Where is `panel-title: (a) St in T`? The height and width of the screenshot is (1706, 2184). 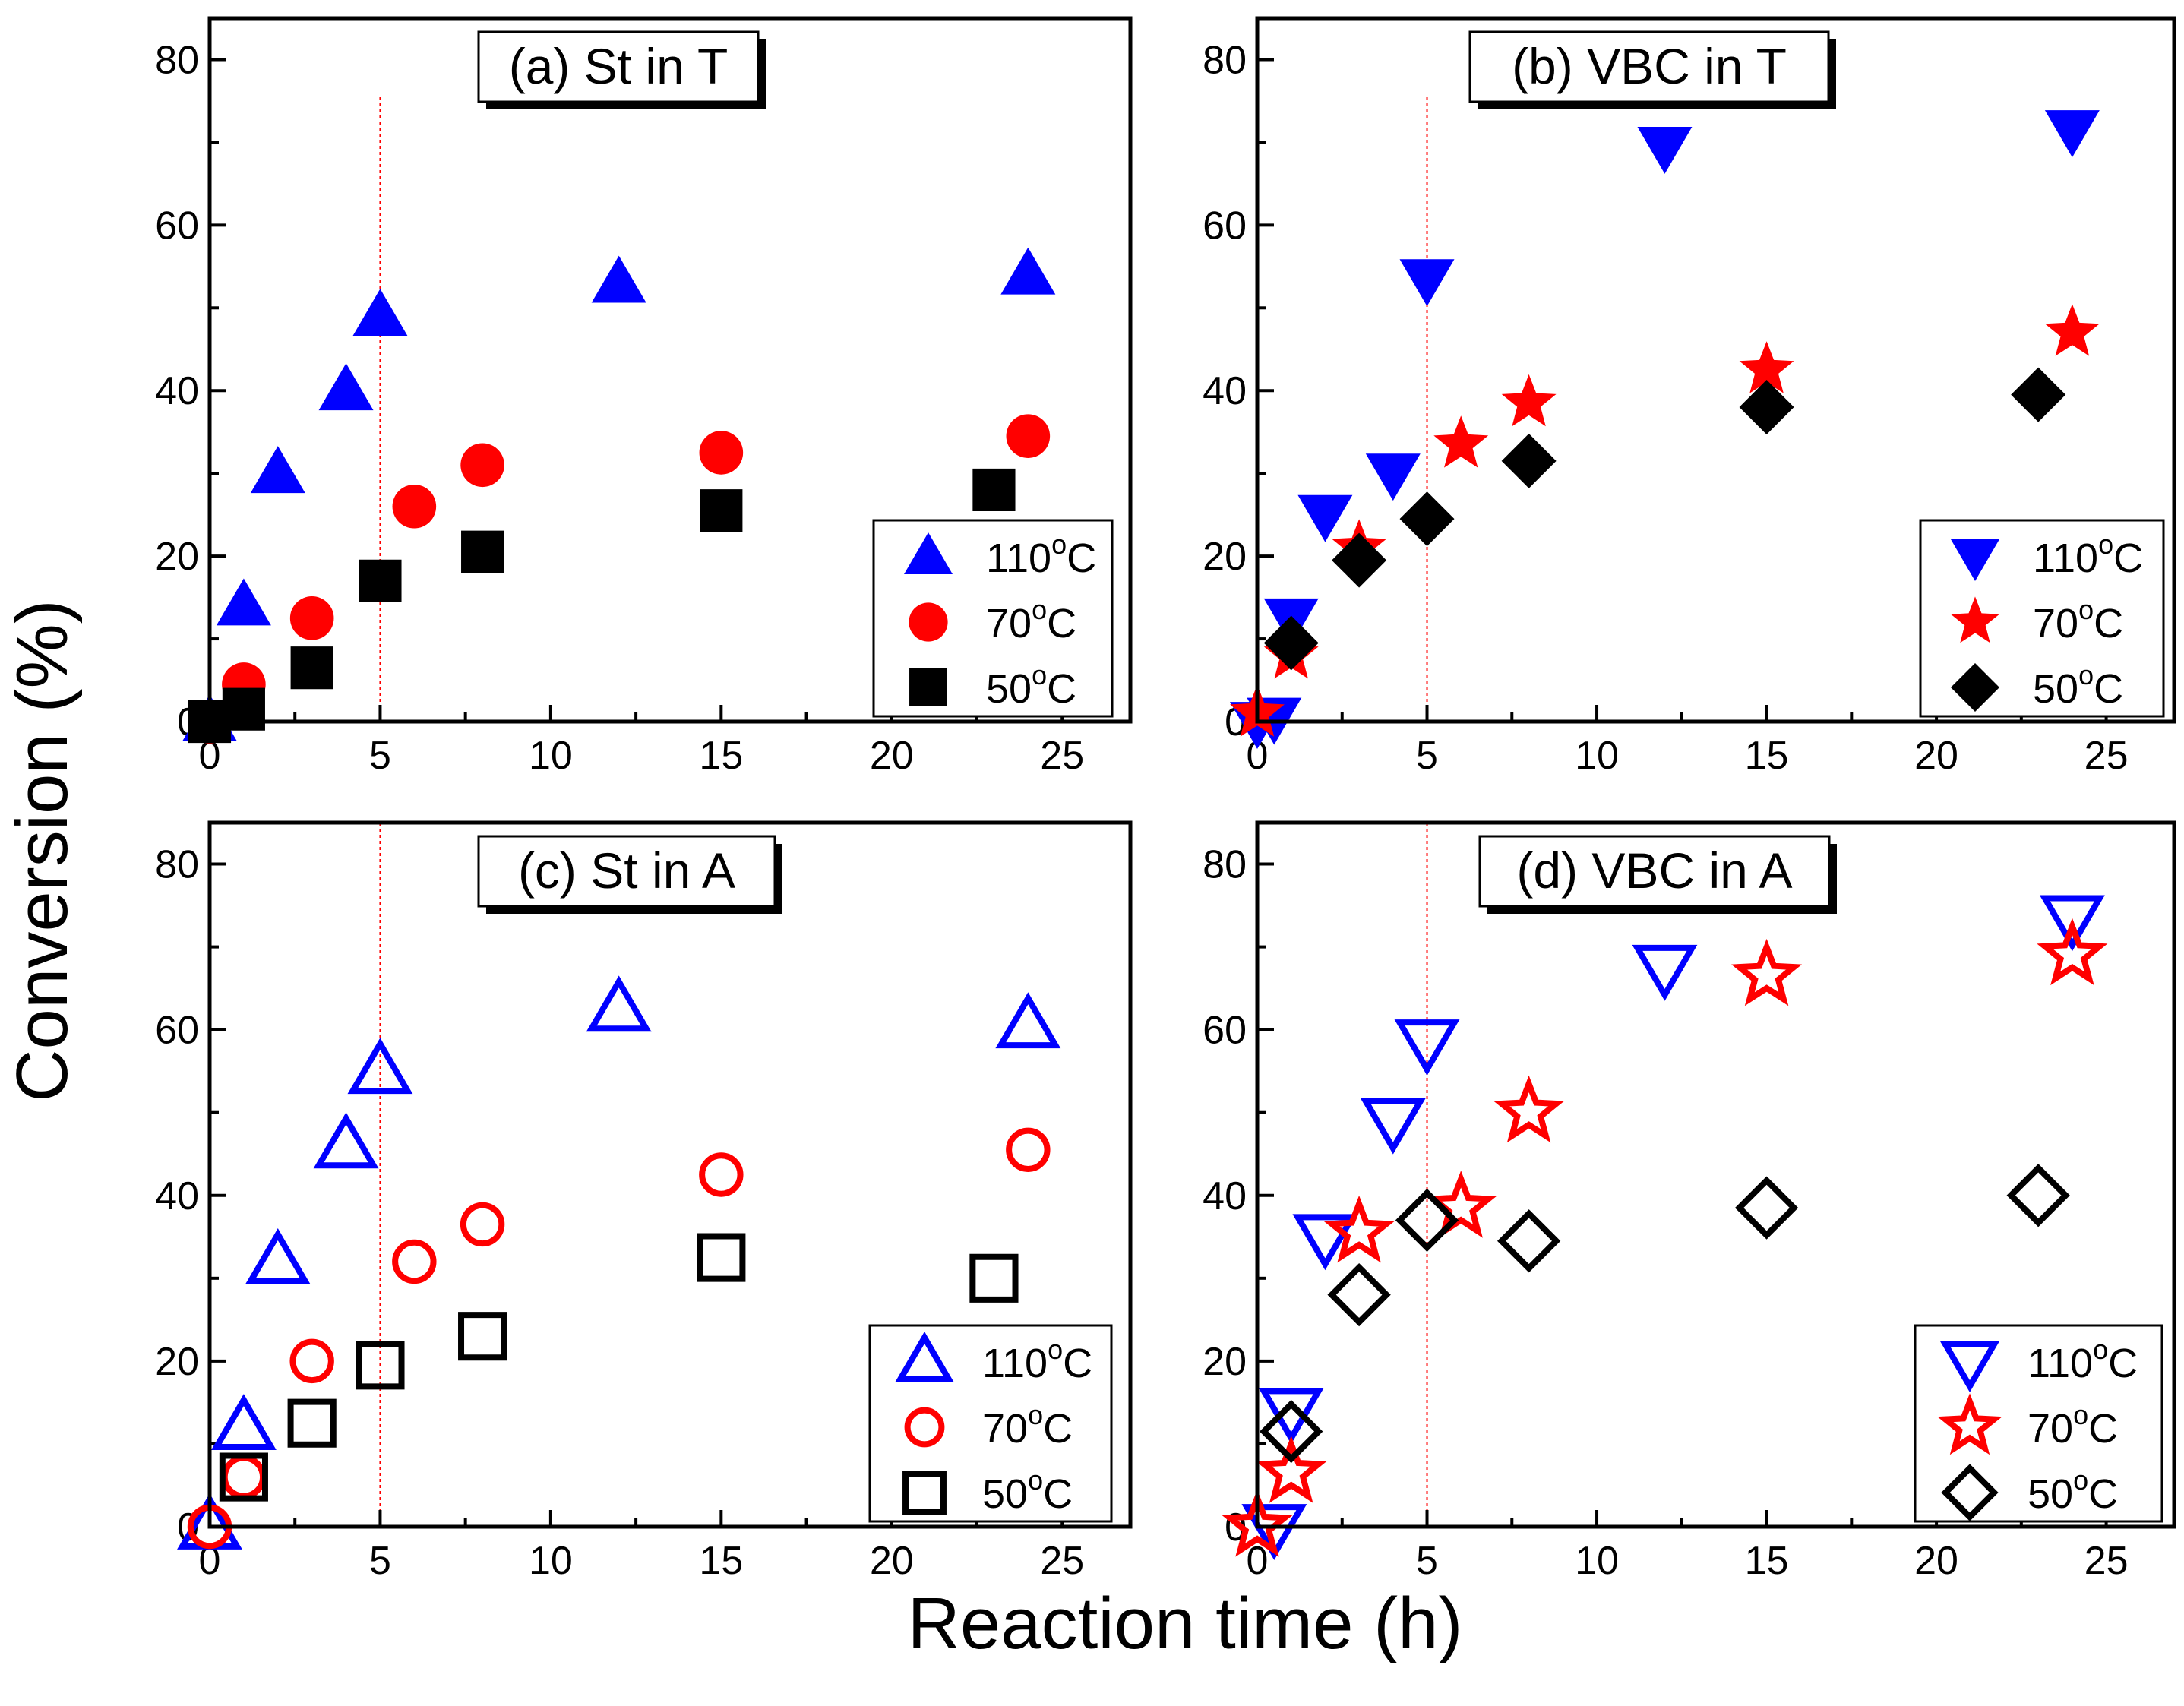 panel-title: (a) St in T is located at coordinates (619, 66).